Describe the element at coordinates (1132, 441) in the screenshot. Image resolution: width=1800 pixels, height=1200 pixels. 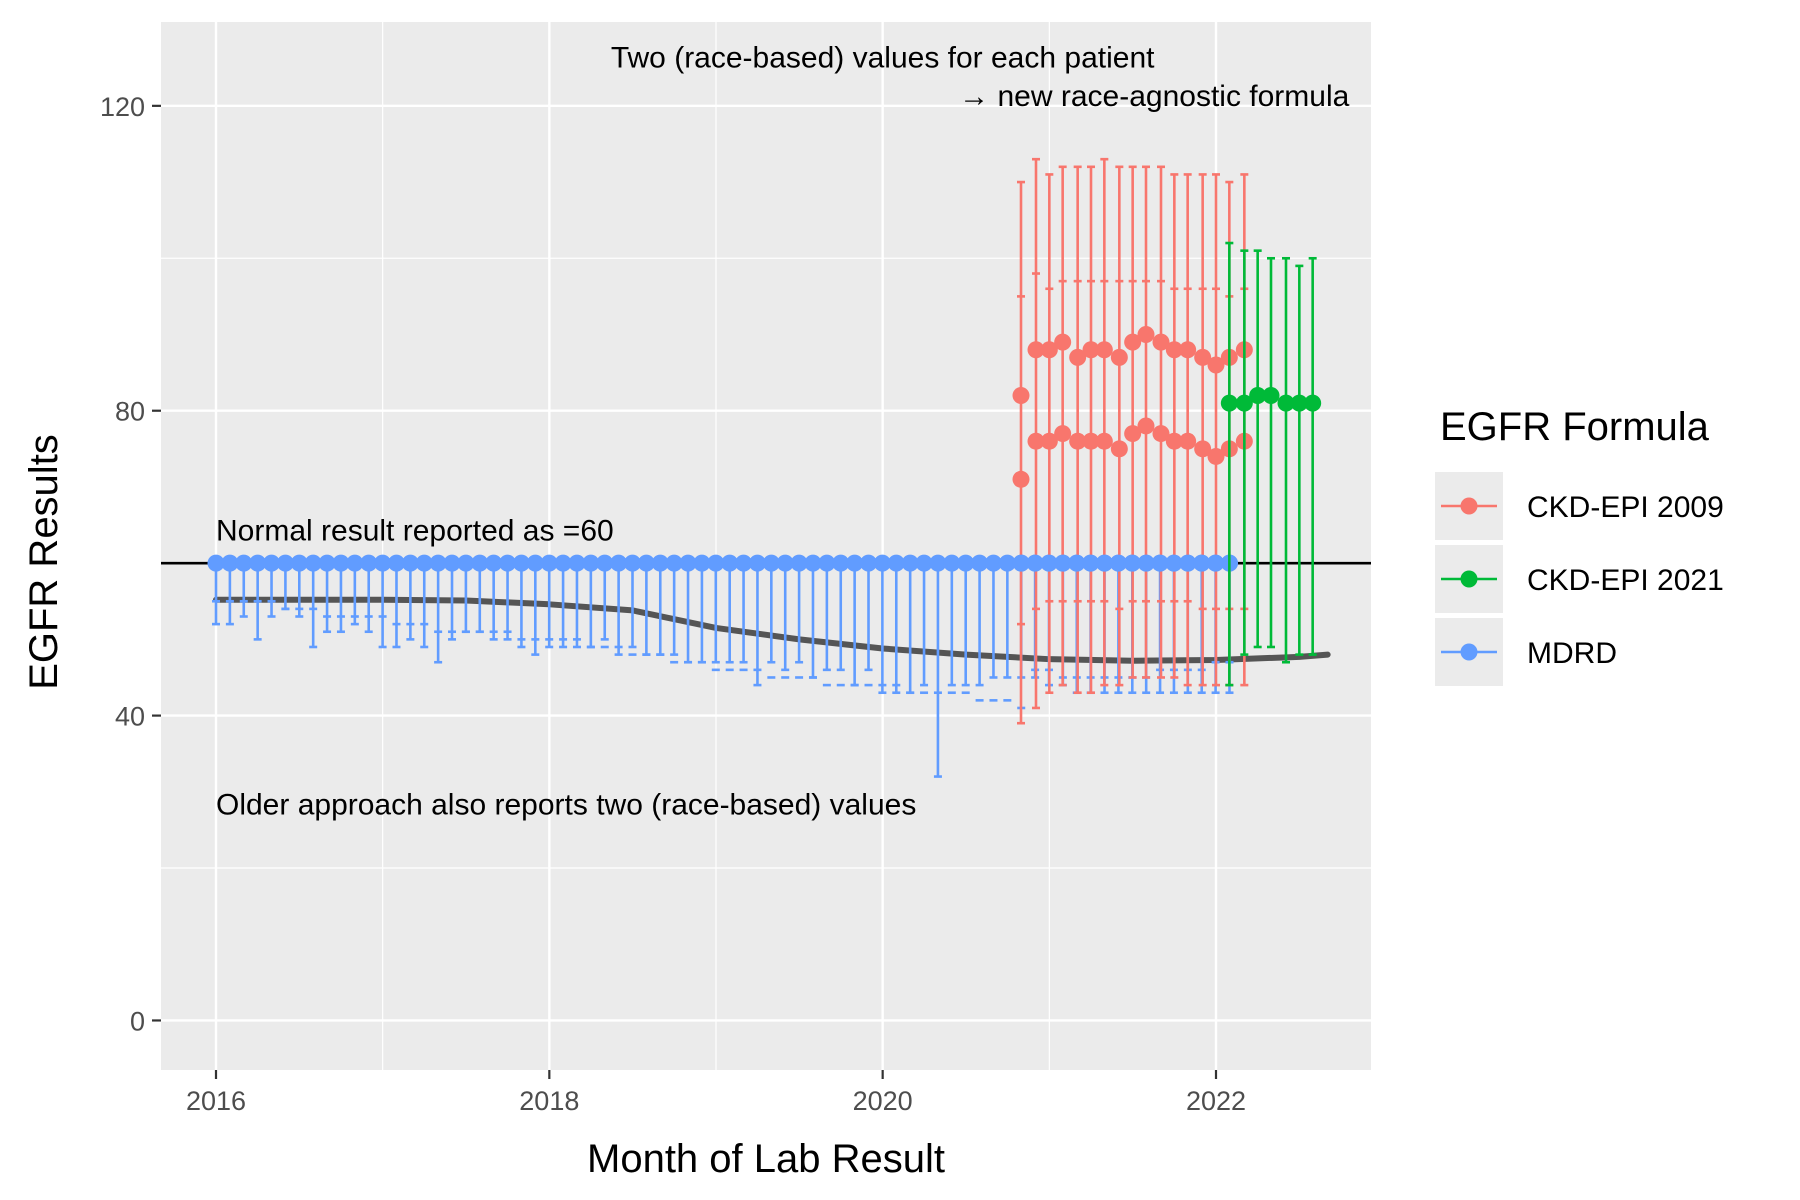
I see `series-ckd-epi-2009` at that location.